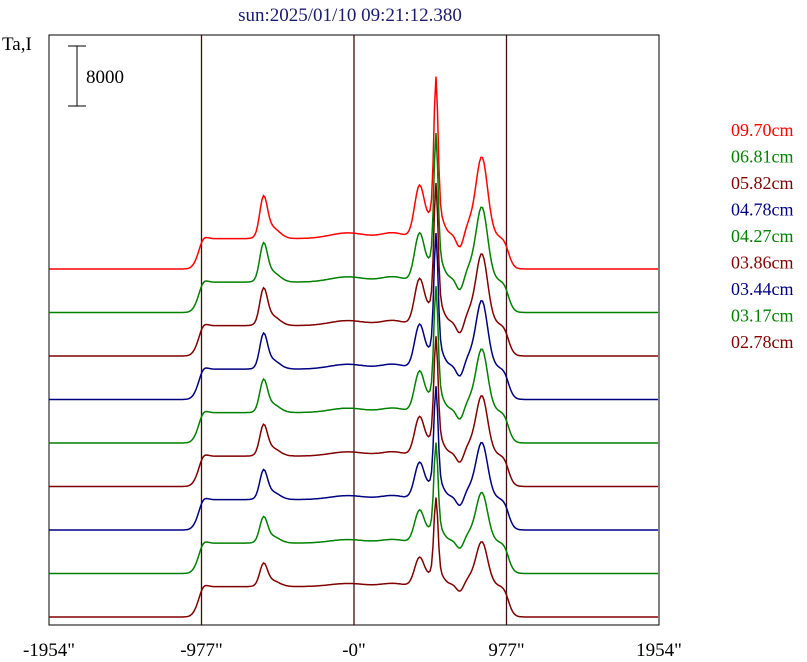  I want to click on x-tick-label: 1954", so click(659, 650).